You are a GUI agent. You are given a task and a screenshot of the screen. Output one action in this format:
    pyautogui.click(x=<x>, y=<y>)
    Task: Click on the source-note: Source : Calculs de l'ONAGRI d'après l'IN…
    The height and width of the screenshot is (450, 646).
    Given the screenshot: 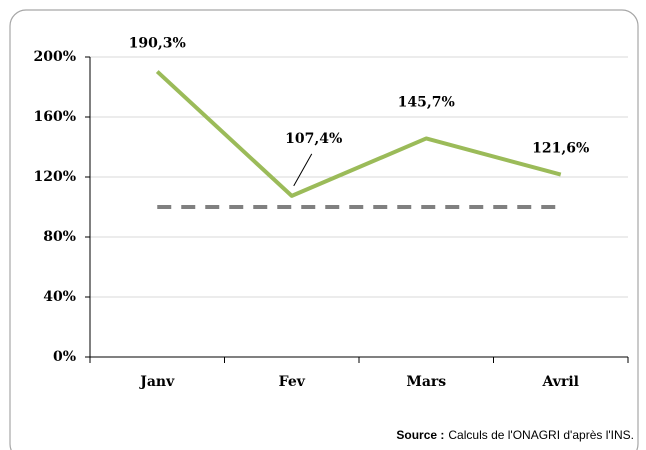 What is the action you would take?
    pyautogui.click(x=515, y=435)
    